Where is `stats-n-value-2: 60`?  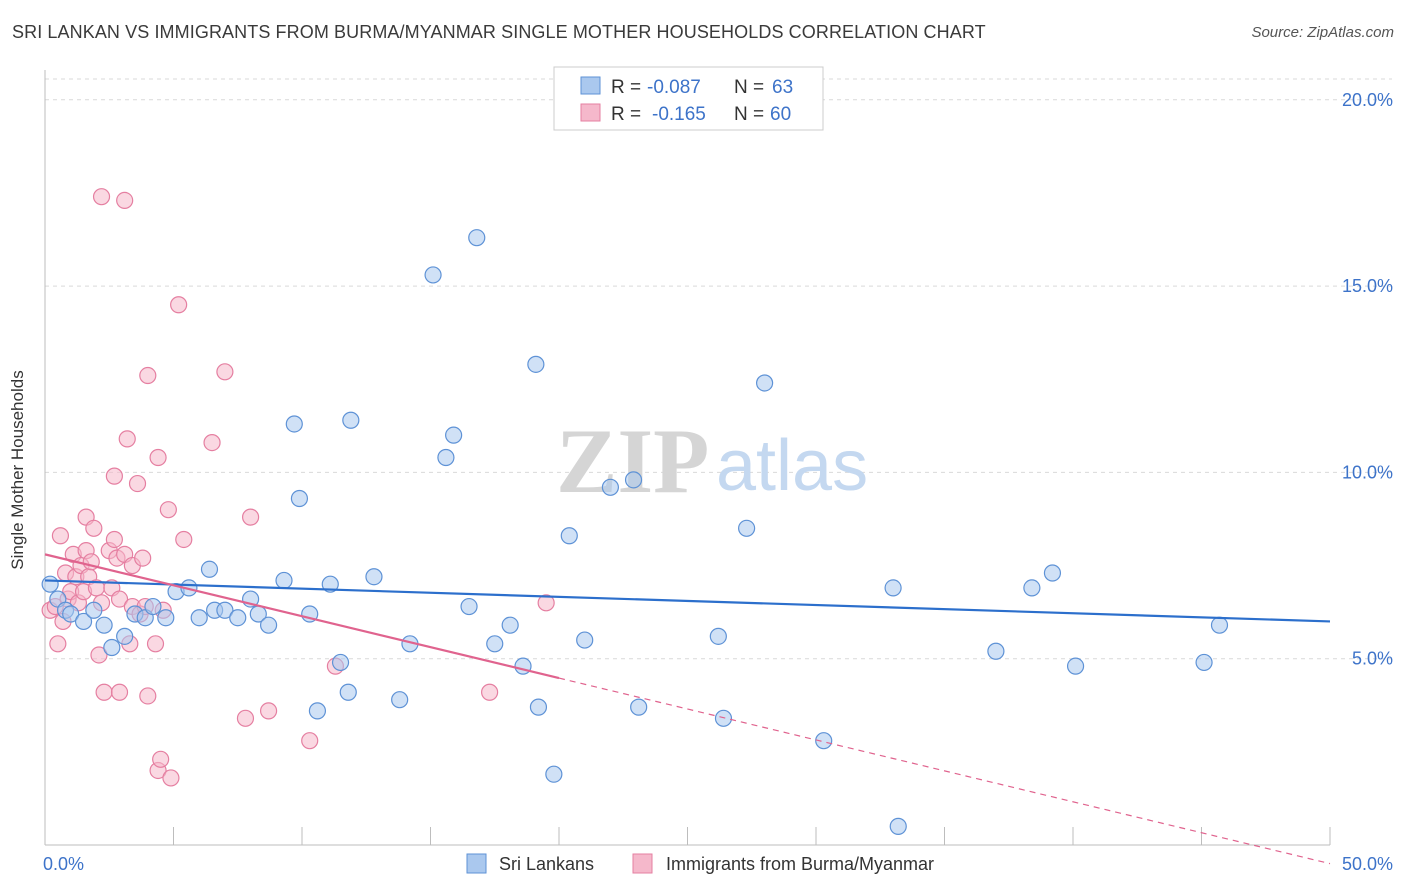
stats-n-value-2: 60 is located at coordinates (780, 114).